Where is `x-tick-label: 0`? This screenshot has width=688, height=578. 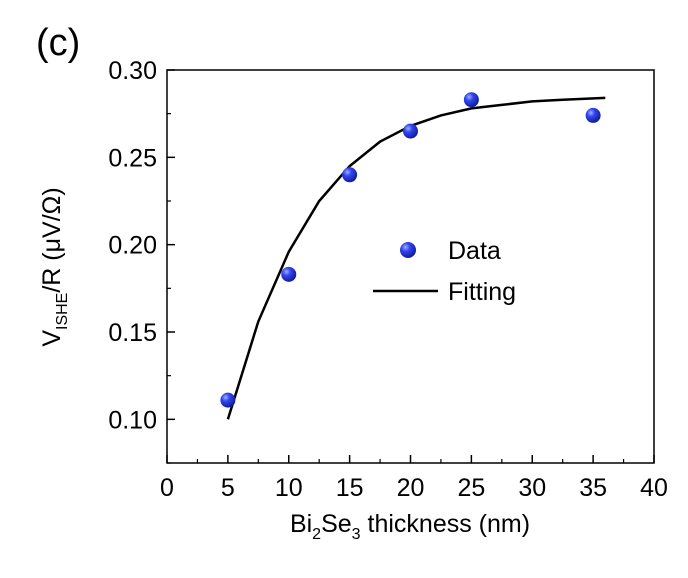
x-tick-label: 0 is located at coordinates (167, 488).